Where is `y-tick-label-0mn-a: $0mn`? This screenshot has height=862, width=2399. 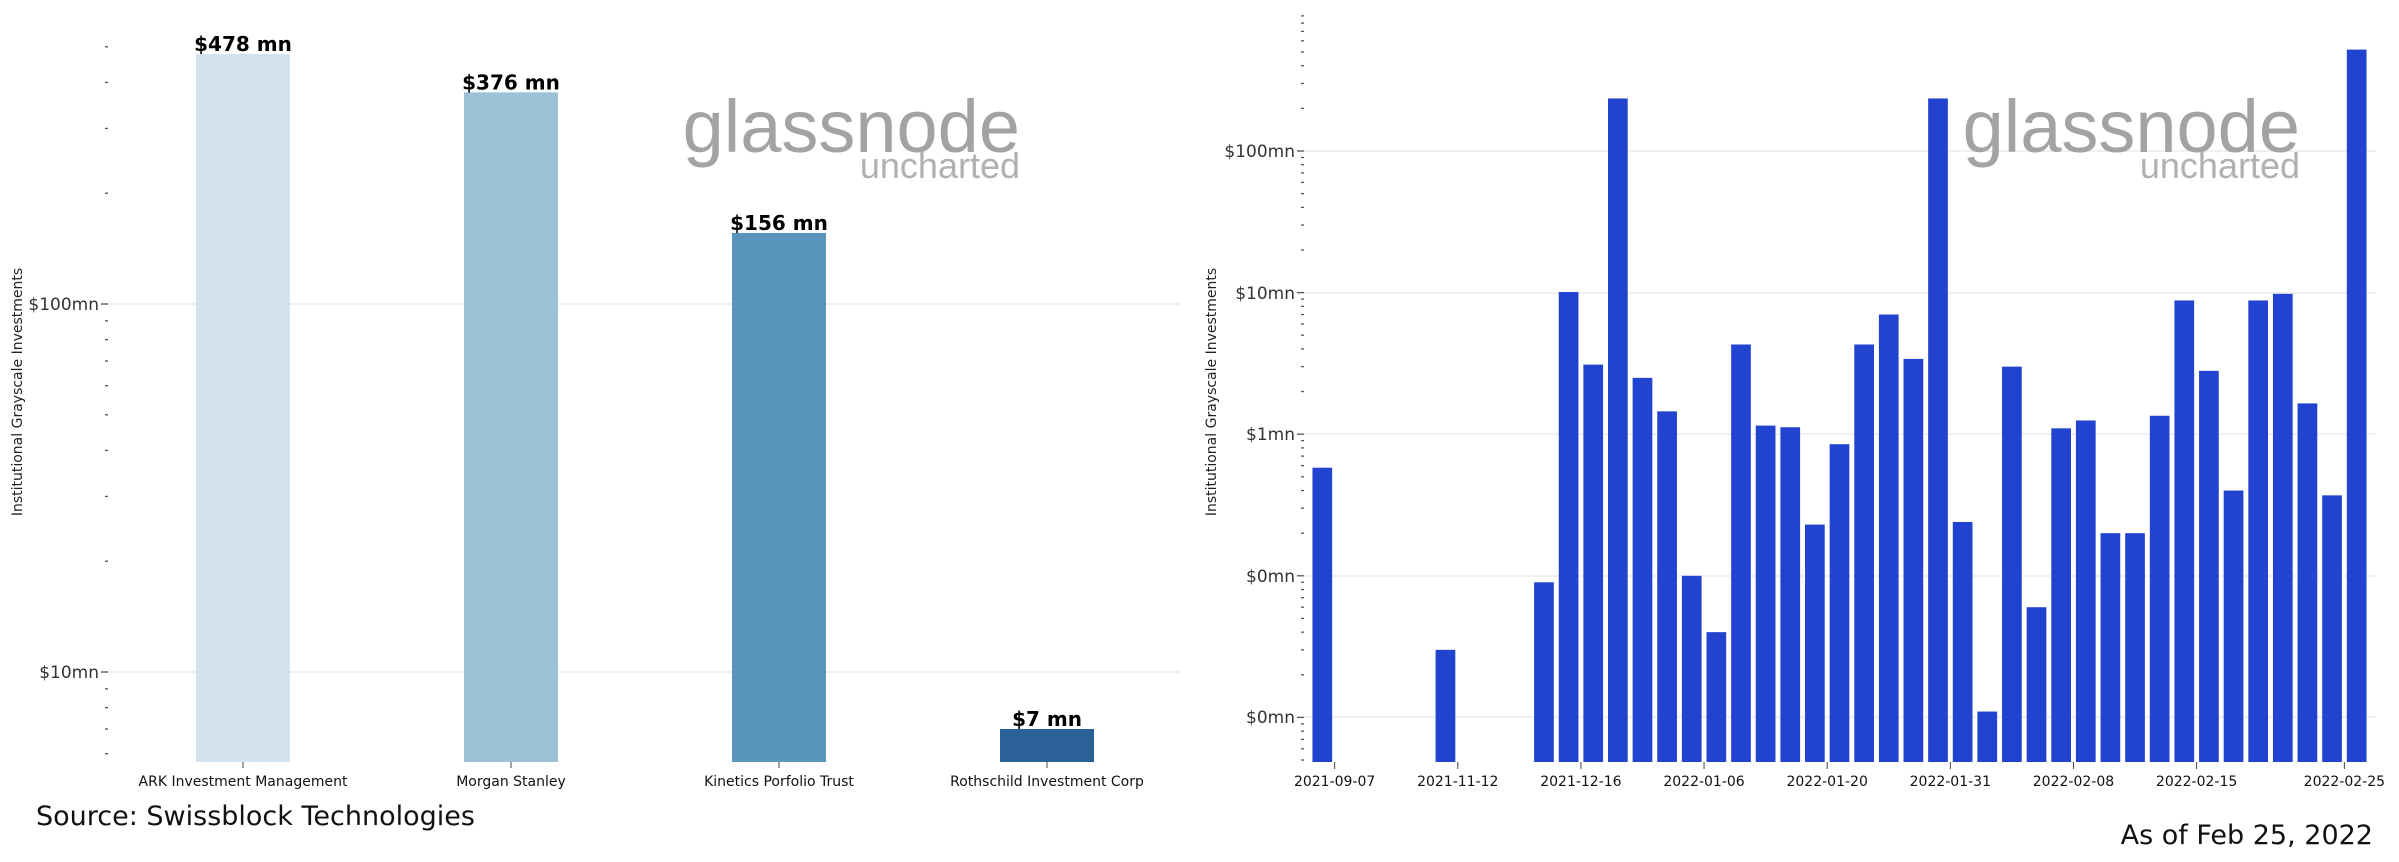 y-tick-label-0mn-a: $0mn is located at coordinates (1270, 577).